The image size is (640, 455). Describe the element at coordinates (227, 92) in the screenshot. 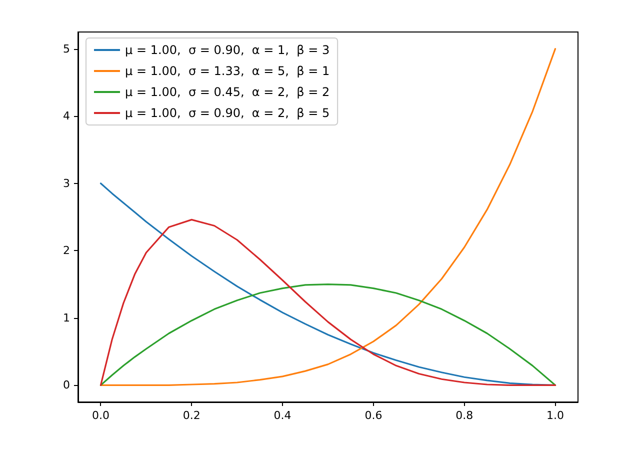

I see `legend-label: μ = 1.00, σ = 0.45, α = 2, β = 2` at that location.